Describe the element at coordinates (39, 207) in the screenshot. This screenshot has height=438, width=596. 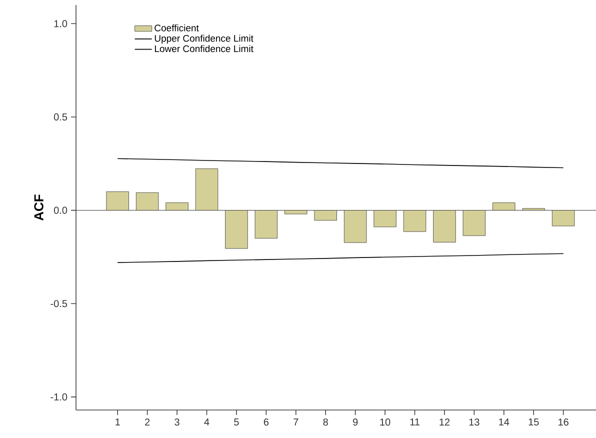
I see `y-axis-title: ACF` at that location.